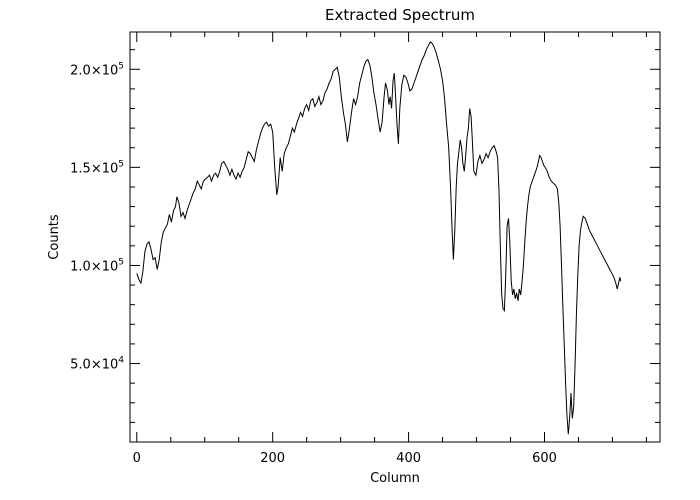 The image size is (700, 500). What do you see at coordinates (272, 458) in the screenshot?
I see `x-tick-label: 200` at bounding box center [272, 458].